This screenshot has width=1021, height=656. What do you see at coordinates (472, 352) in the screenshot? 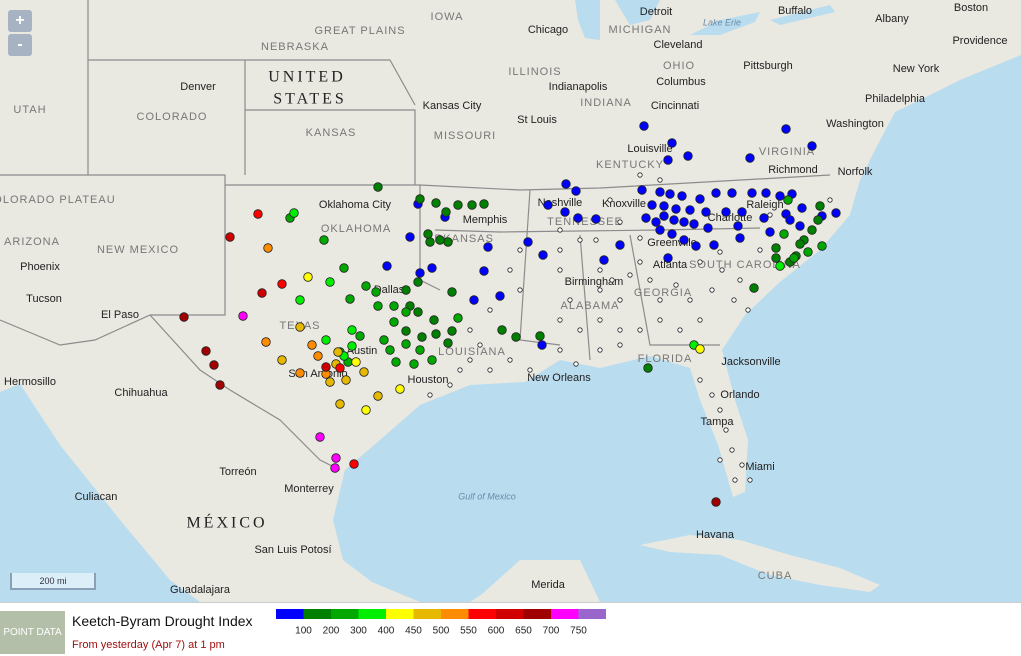
I see `map-label: LOUISIANA` at bounding box center [472, 352].